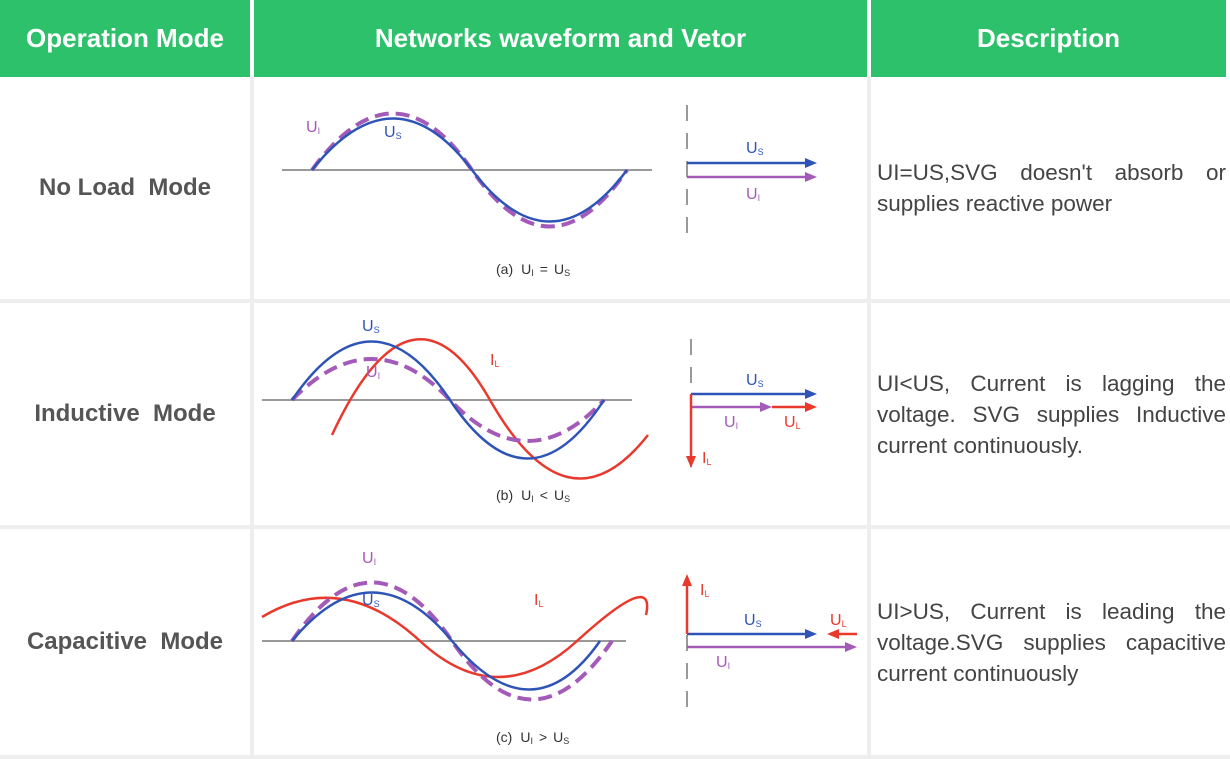 The width and height of the screenshot is (1230, 759). What do you see at coordinates (562, 38) in the screenshot?
I see `header-waveform: Networks waveform and Vetor` at bounding box center [562, 38].